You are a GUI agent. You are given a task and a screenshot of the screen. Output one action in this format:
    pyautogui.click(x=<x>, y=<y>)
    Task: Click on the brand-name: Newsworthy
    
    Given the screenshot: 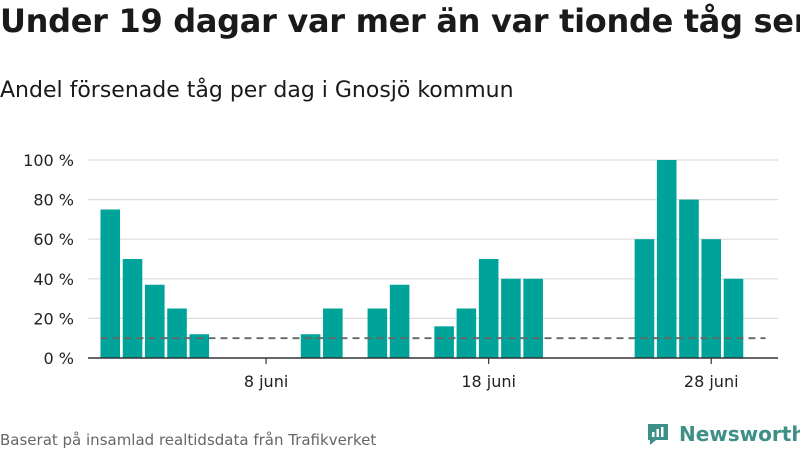 What is the action you would take?
    pyautogui.click(x=739, y=434)
    